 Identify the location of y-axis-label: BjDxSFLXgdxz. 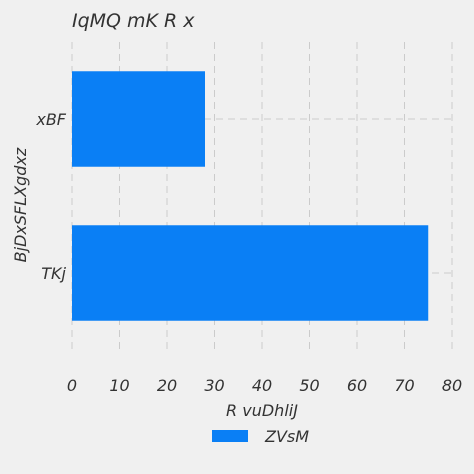
(20, 204).